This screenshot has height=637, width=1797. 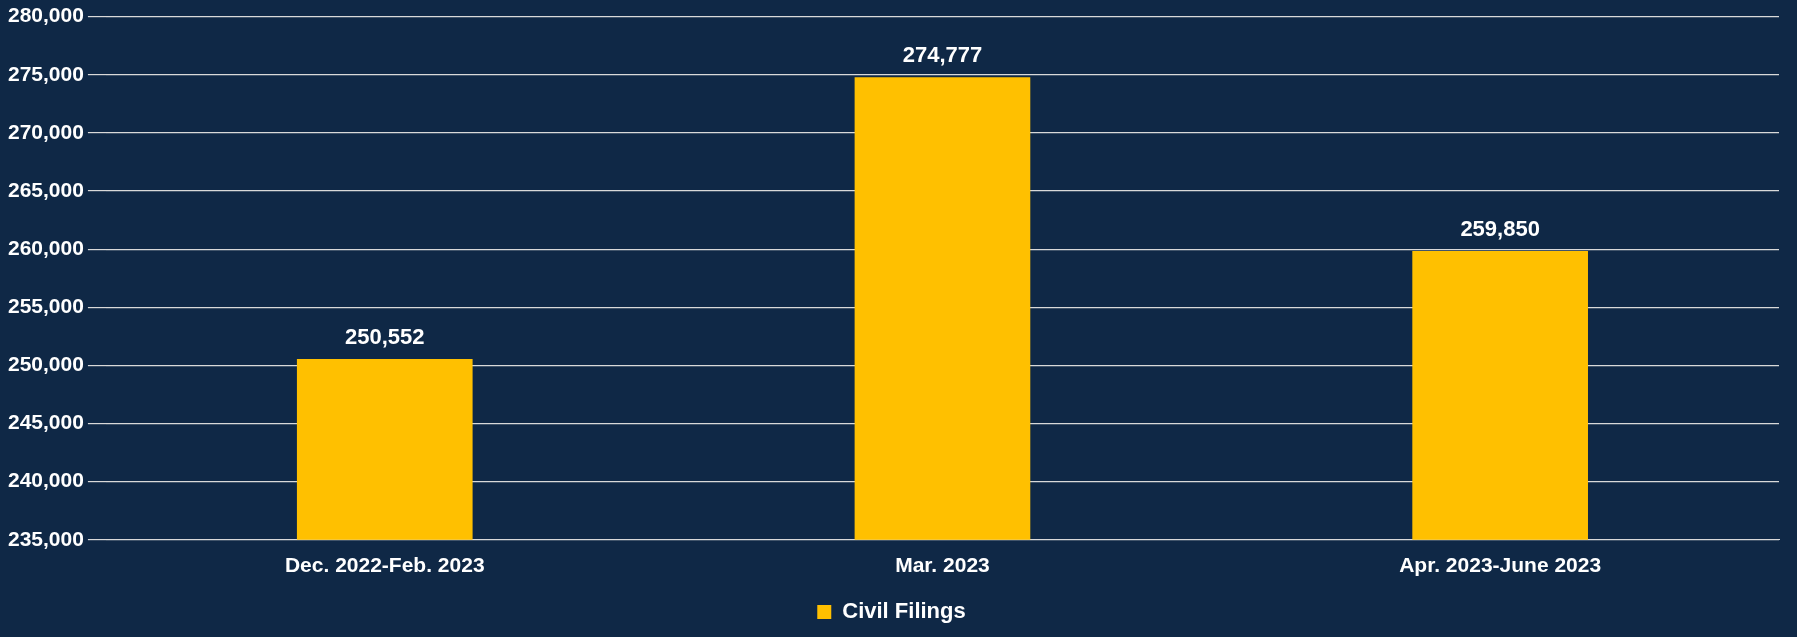 I want to click on data-label: 259,850, so click(x=1500, y=228).